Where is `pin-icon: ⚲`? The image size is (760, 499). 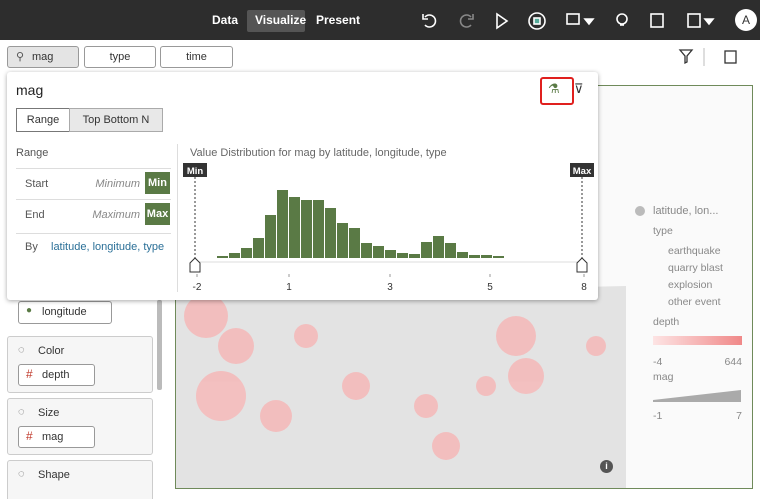
pin-icon: ⚲ is located at coordinates (20, 57).